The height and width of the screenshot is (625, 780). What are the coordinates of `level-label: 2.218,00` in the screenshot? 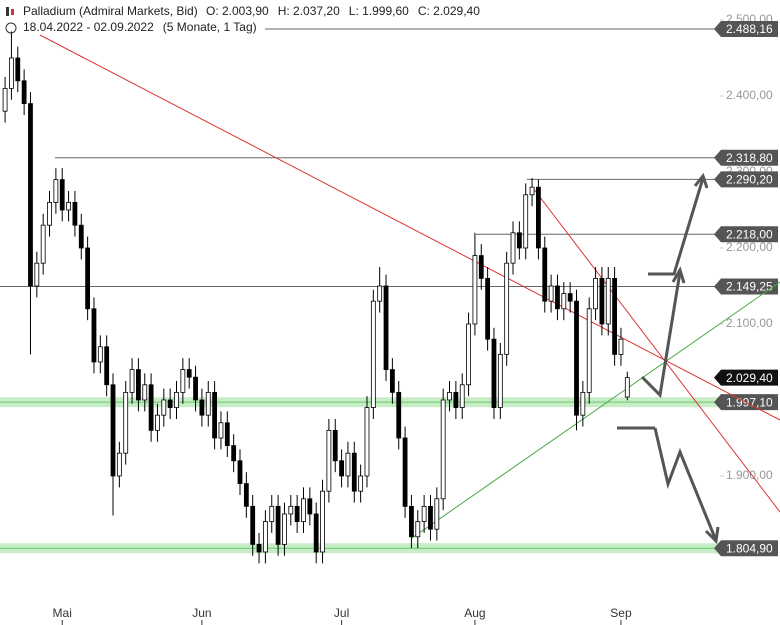 It's located at (749, 234).